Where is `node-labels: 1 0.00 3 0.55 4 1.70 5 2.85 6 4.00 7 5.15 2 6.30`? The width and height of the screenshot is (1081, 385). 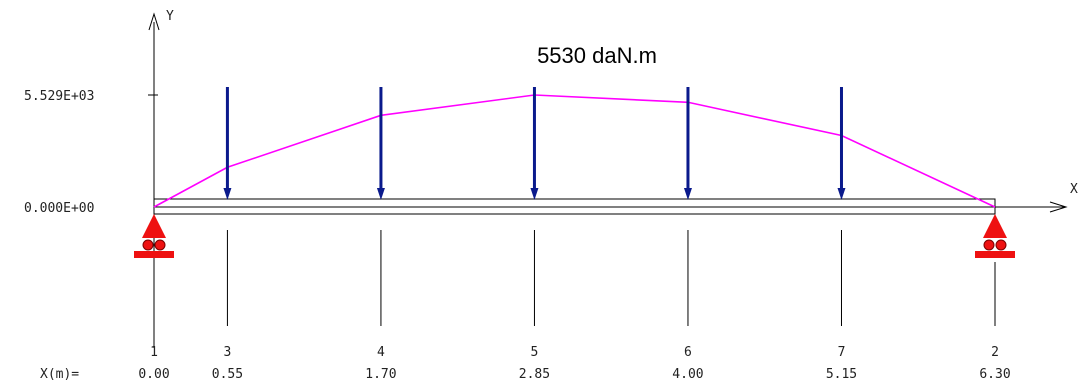
node-labels: 1 0.00 3 0.55 4 1.70 5 2.85 6 4.00 7 5.15 2 6.30 is located at coordinates (574, 363).